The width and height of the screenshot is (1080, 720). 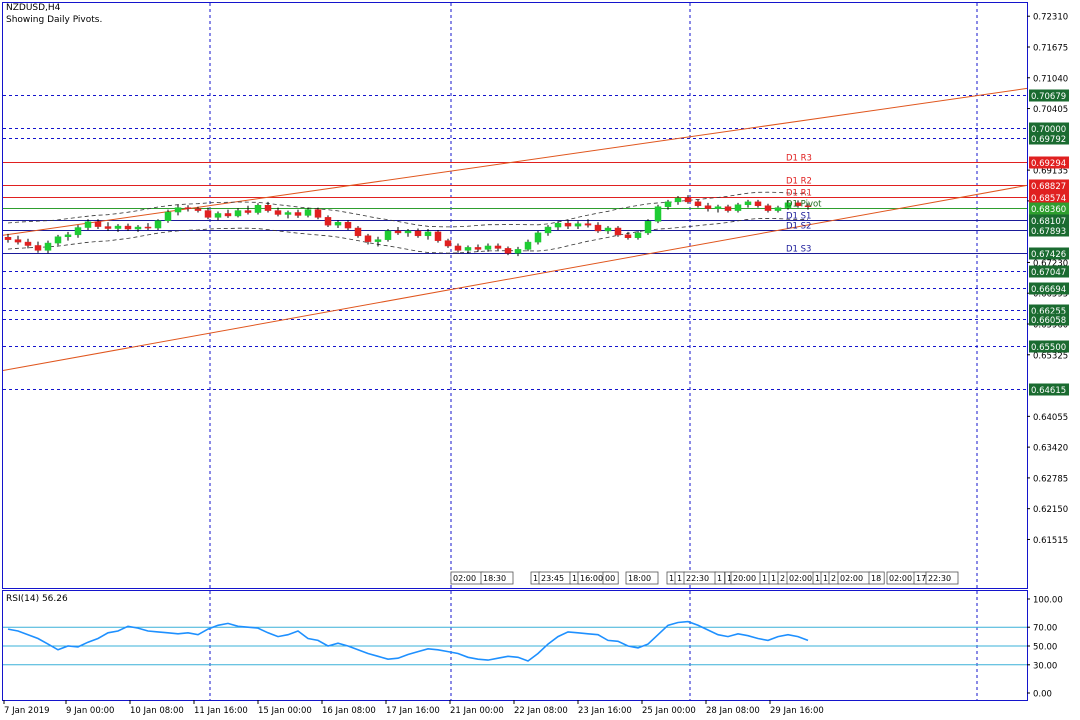 What do you see at coordinates (720, 578) in the screenshot?
I see `session-tag-box` at bounding box center [720, 578].